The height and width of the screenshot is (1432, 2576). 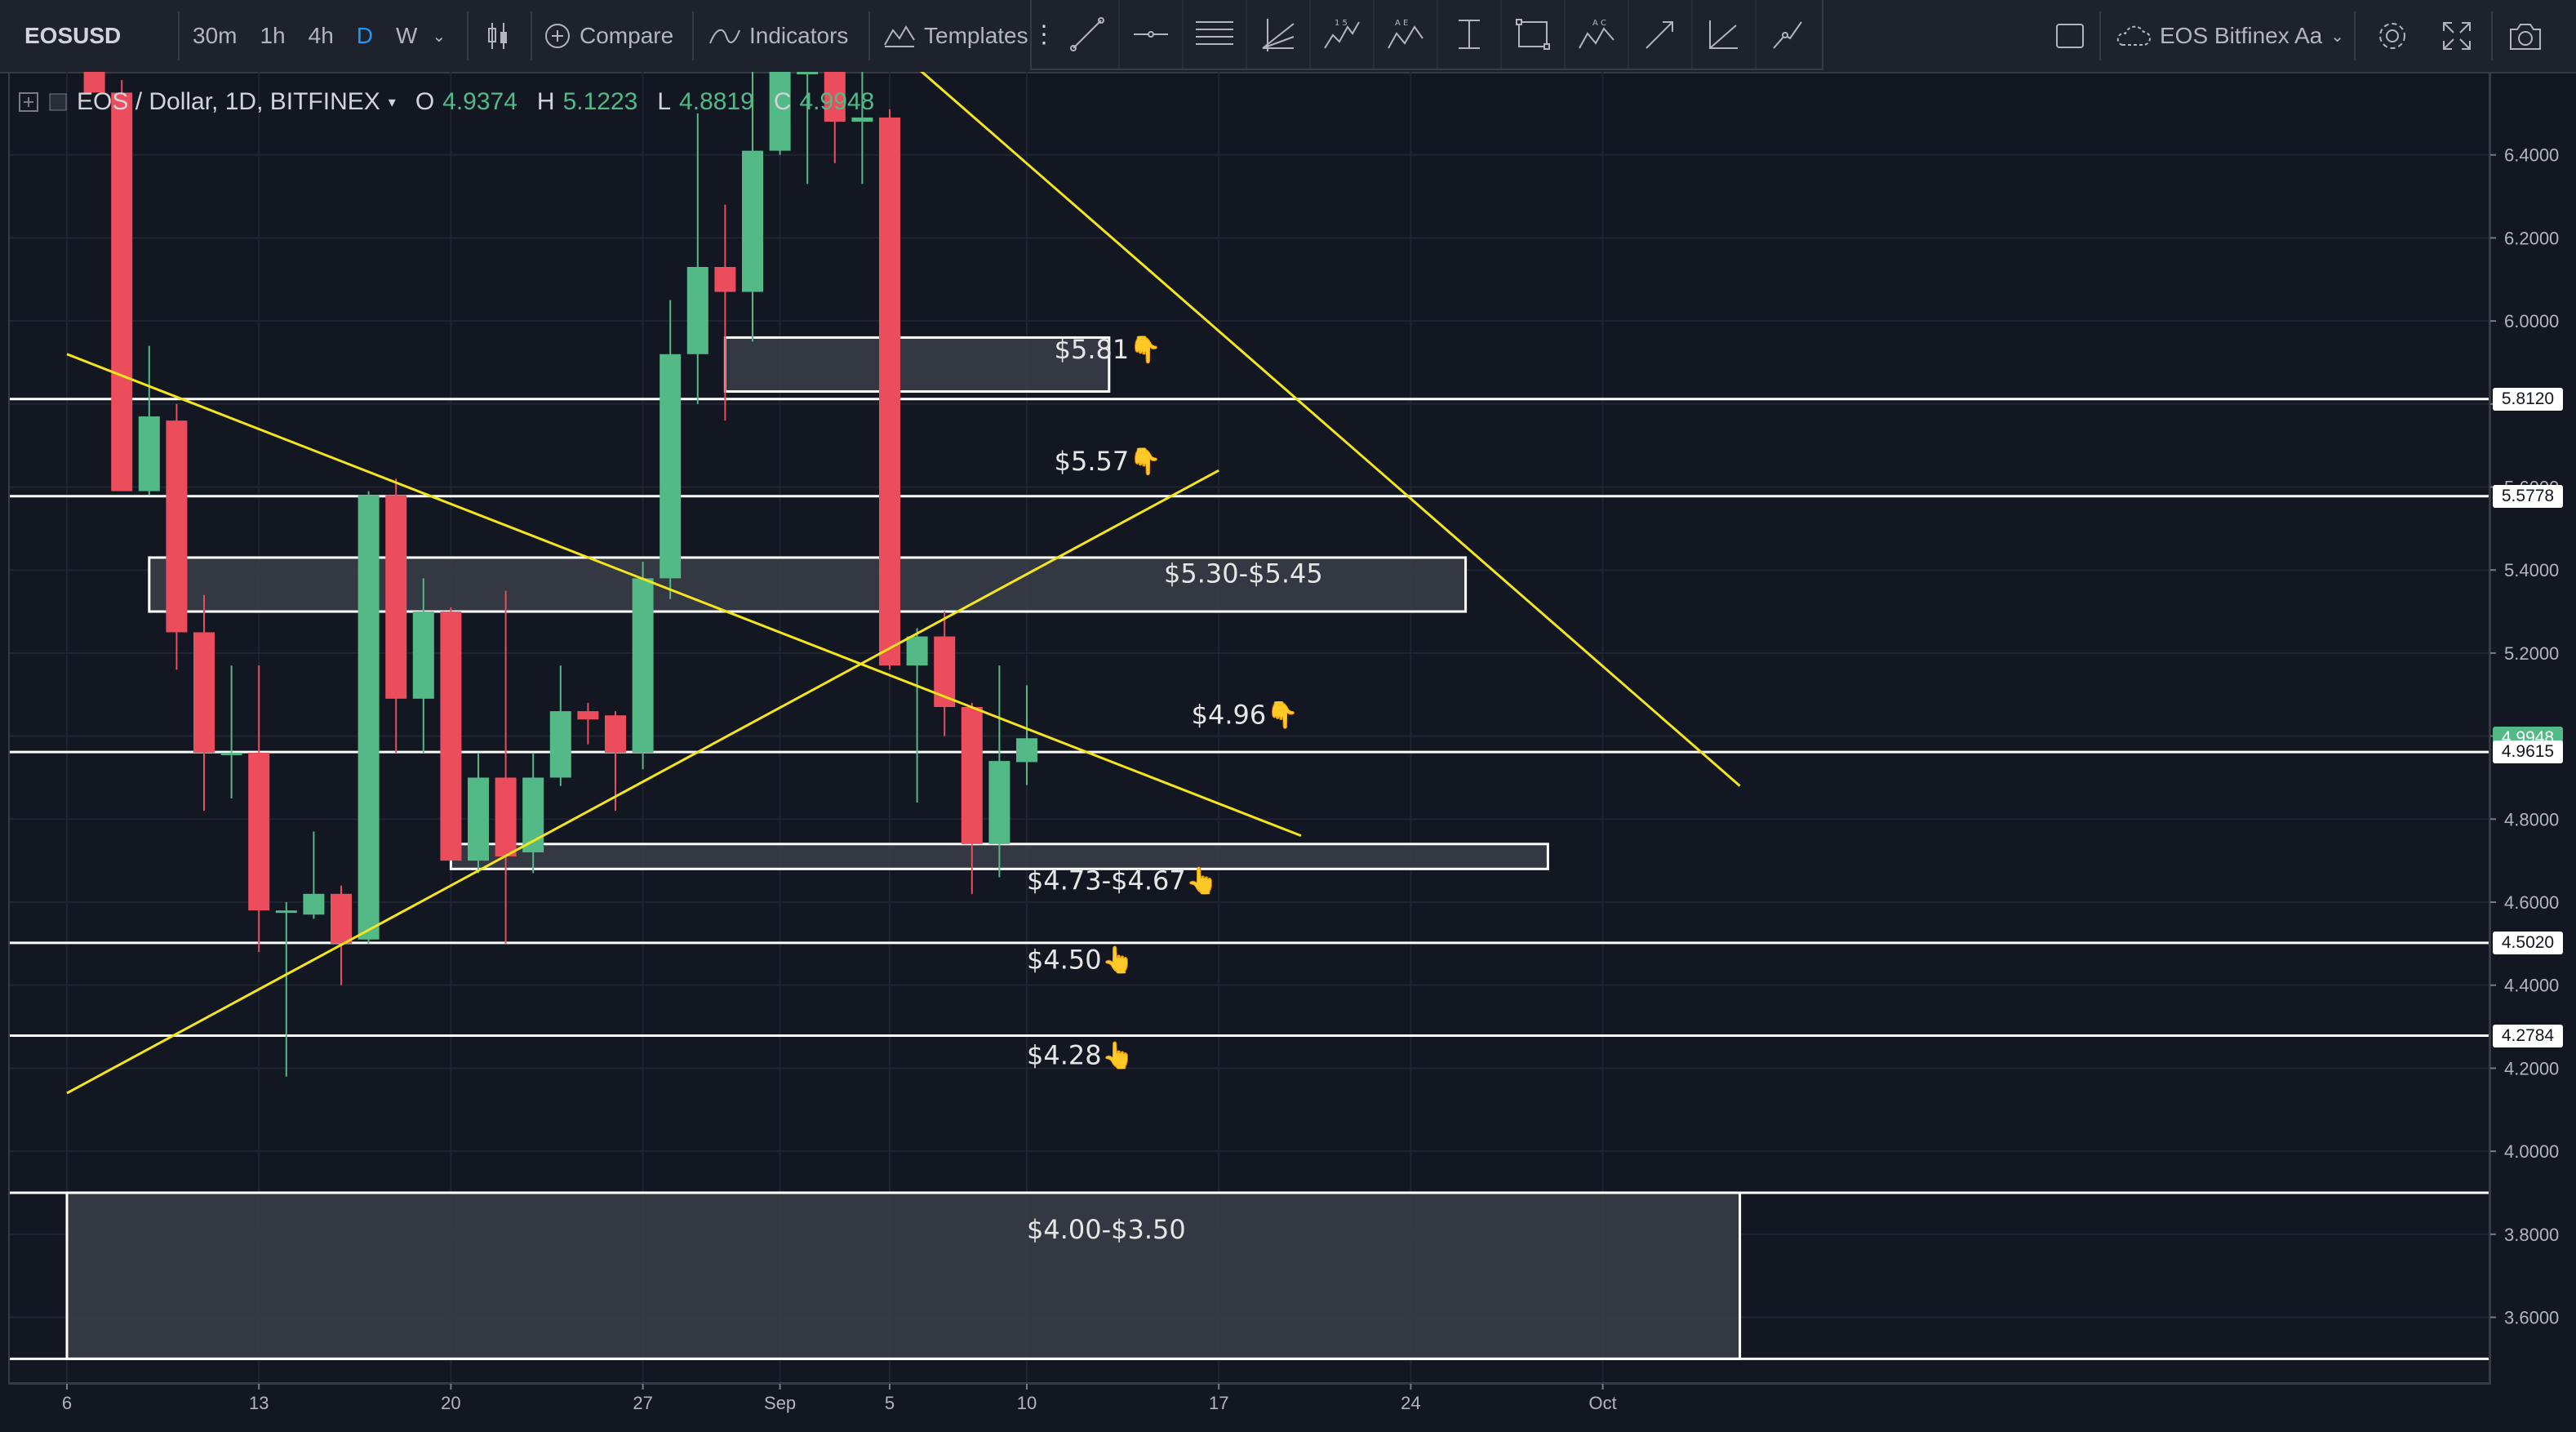 What do you see at coordinates (407, 36) in the screenshot?
I see `interval-w: W` at bounding box center [407, 36].